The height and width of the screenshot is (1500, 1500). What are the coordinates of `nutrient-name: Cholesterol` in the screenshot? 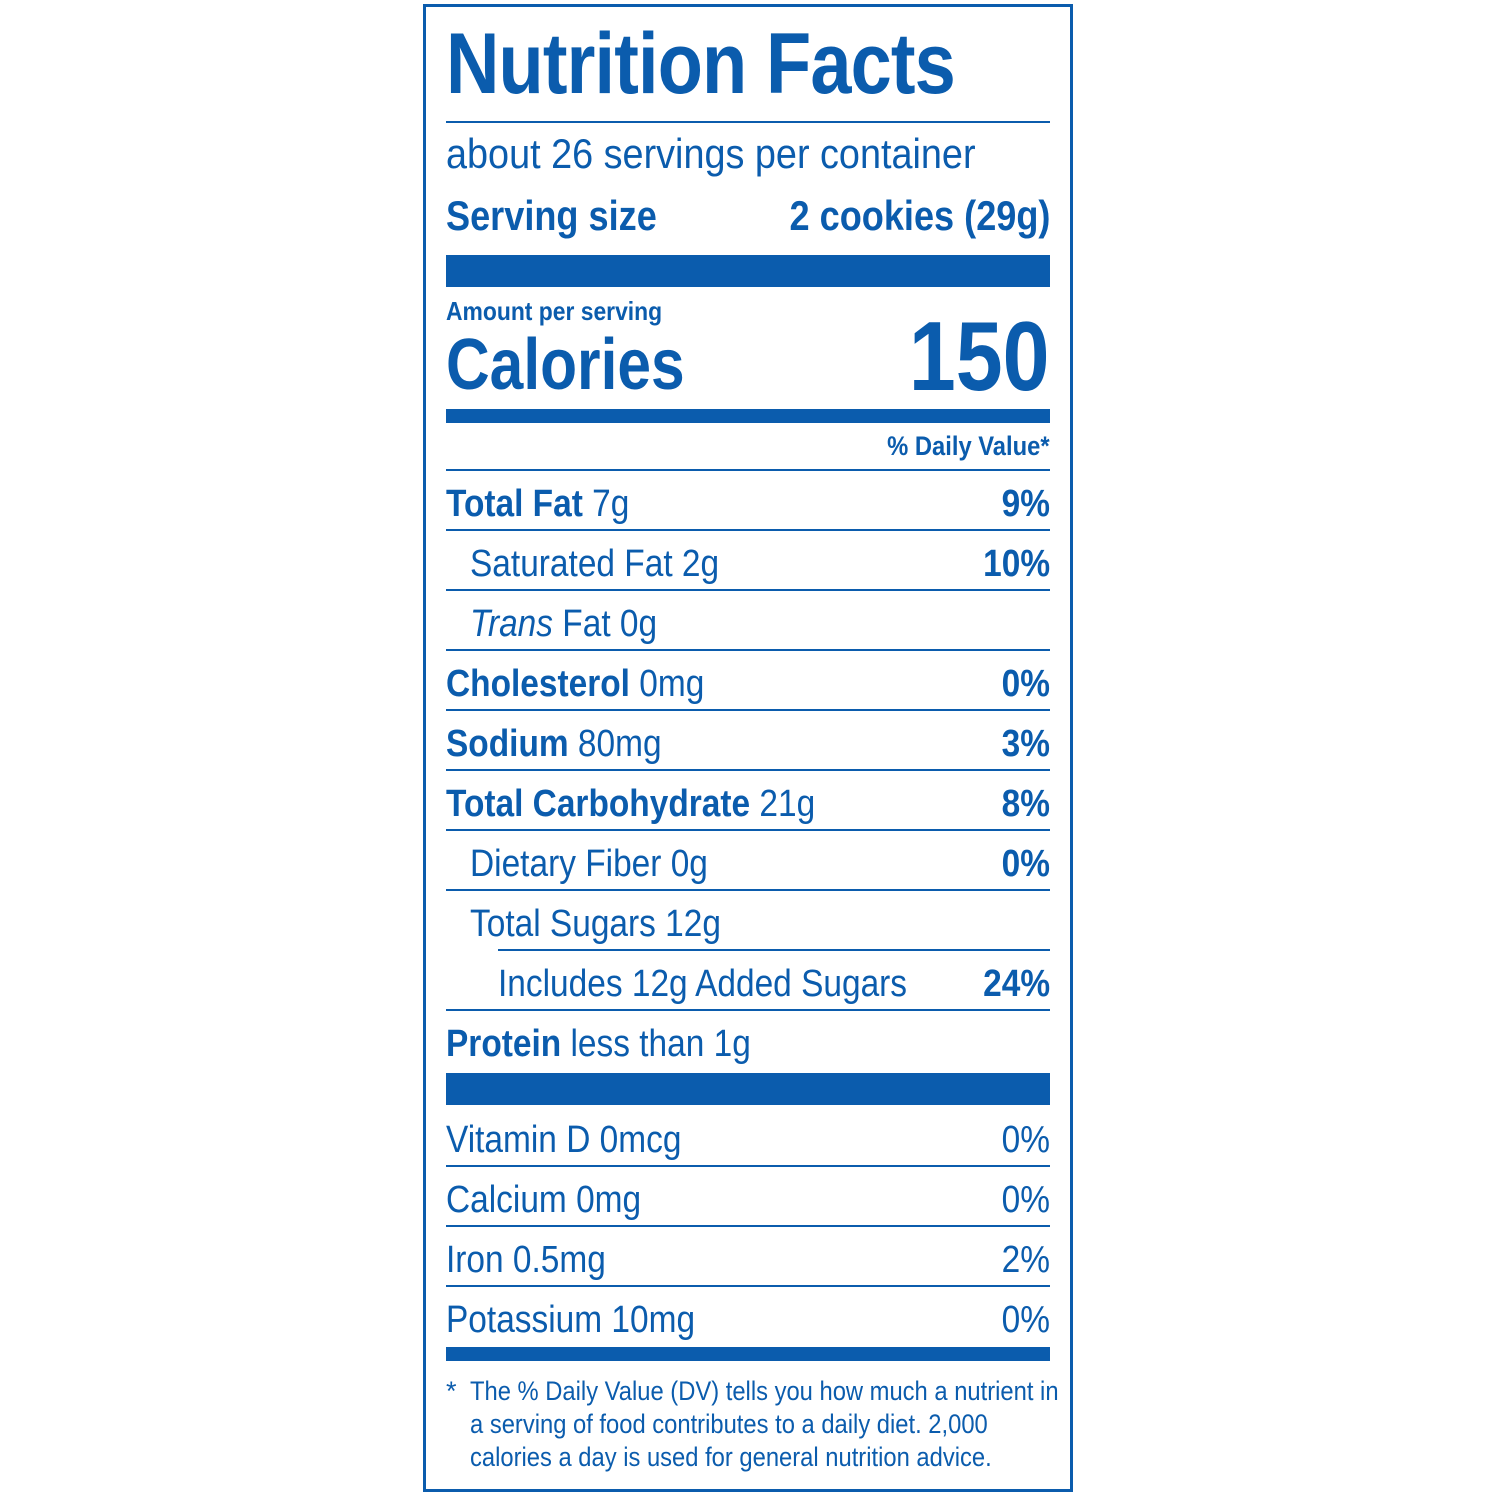 It's located at (538, 684).